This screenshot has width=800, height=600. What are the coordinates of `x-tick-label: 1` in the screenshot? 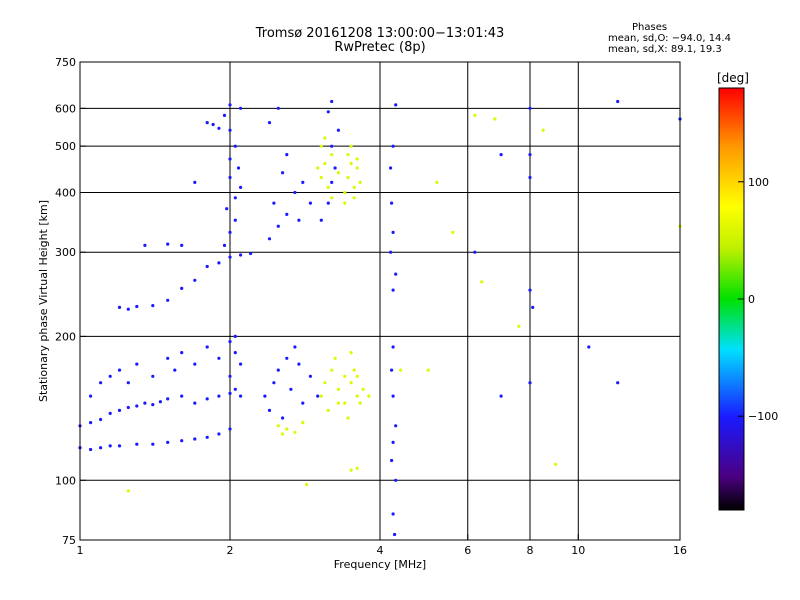 It's located at (80, 550).